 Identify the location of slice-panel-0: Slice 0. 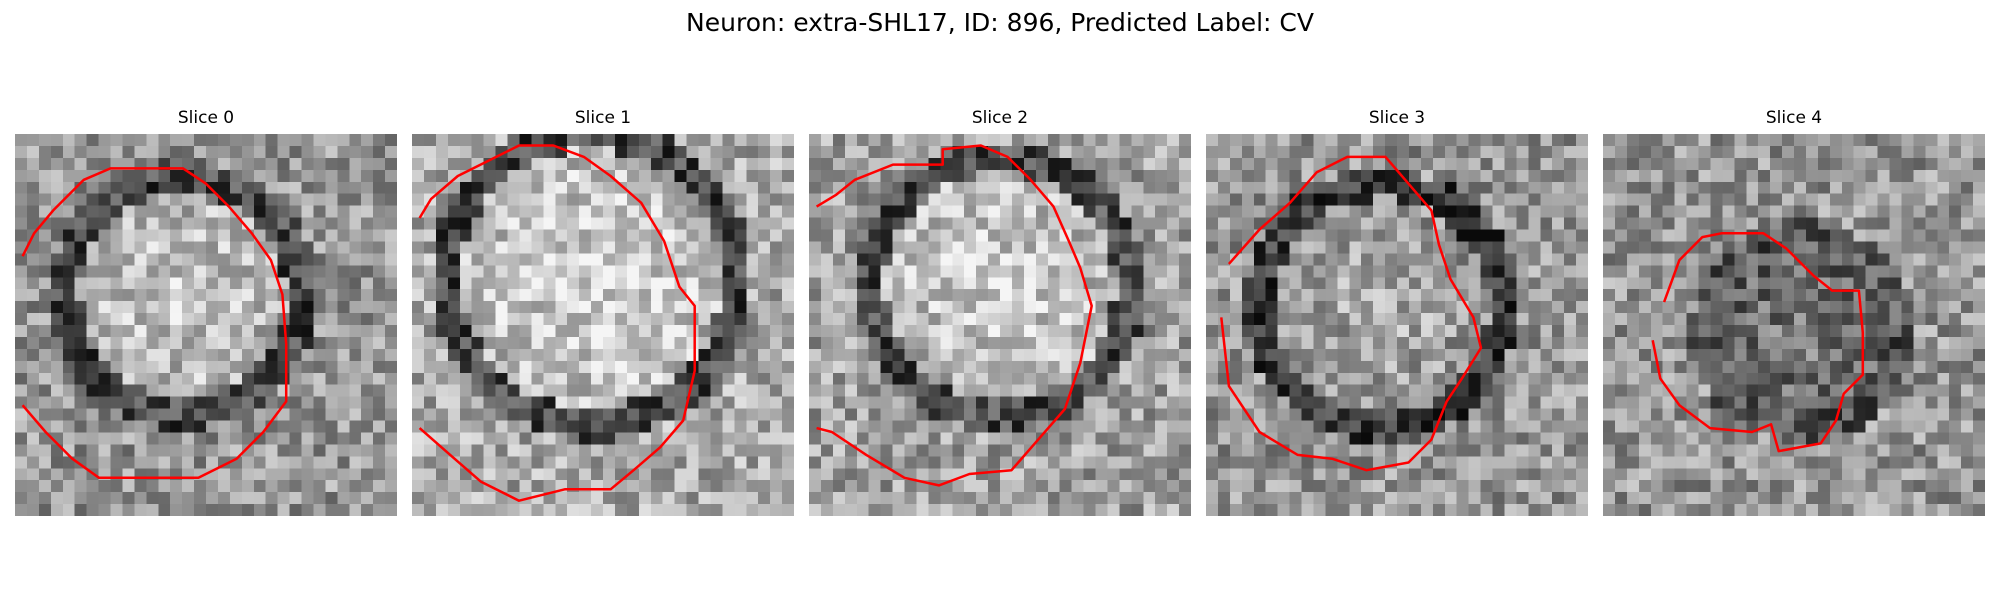
(206, 312).